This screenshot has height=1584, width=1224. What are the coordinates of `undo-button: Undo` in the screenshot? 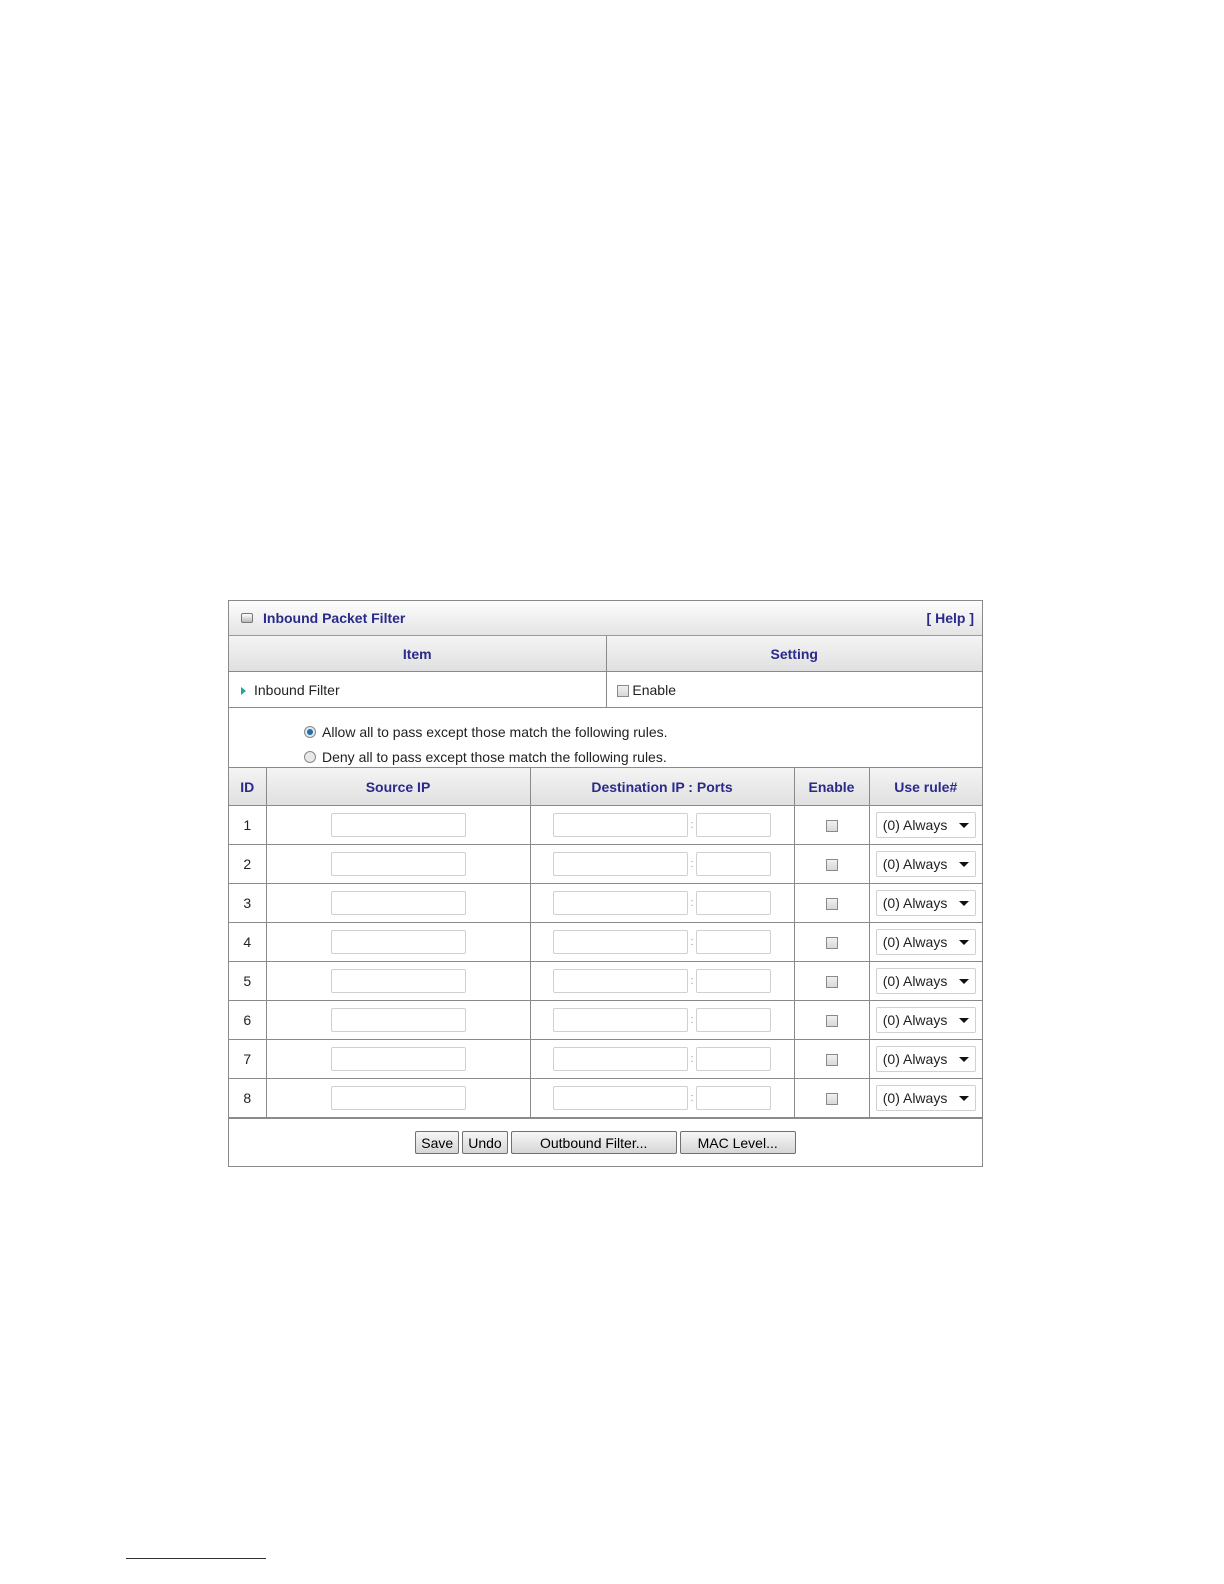 It's located at (485, 1142).